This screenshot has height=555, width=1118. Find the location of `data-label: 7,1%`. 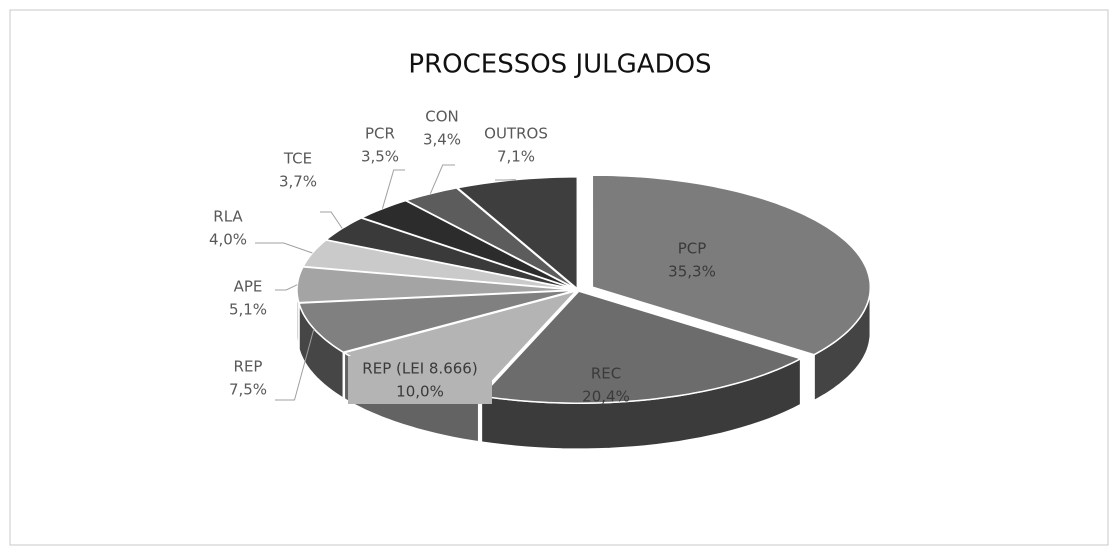

data-label: 7,1% is located at coordinates (516, 157).